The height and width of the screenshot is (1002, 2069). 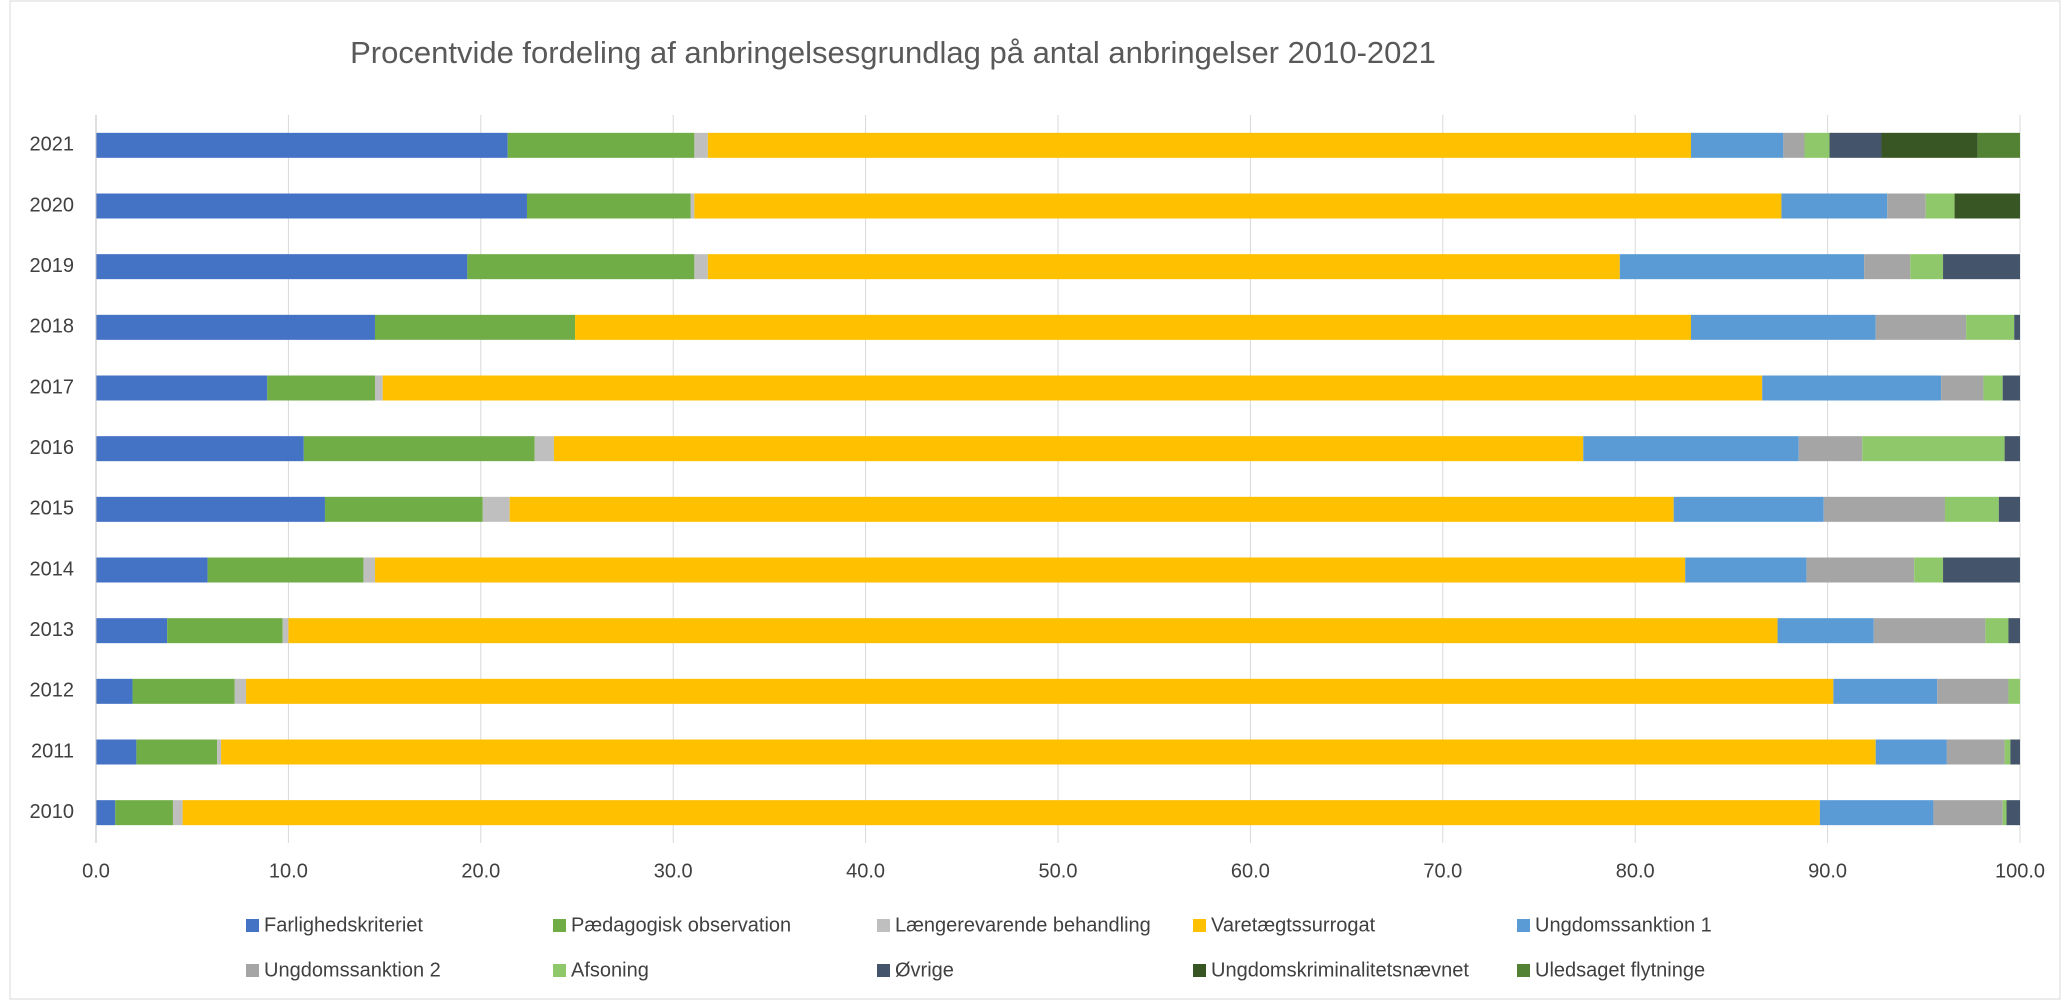 What do you see at coordinates (1293, 925) in the screenshot?
I see `legend-label: Varetægtssurrogat` at bounding box center [1293, 925].